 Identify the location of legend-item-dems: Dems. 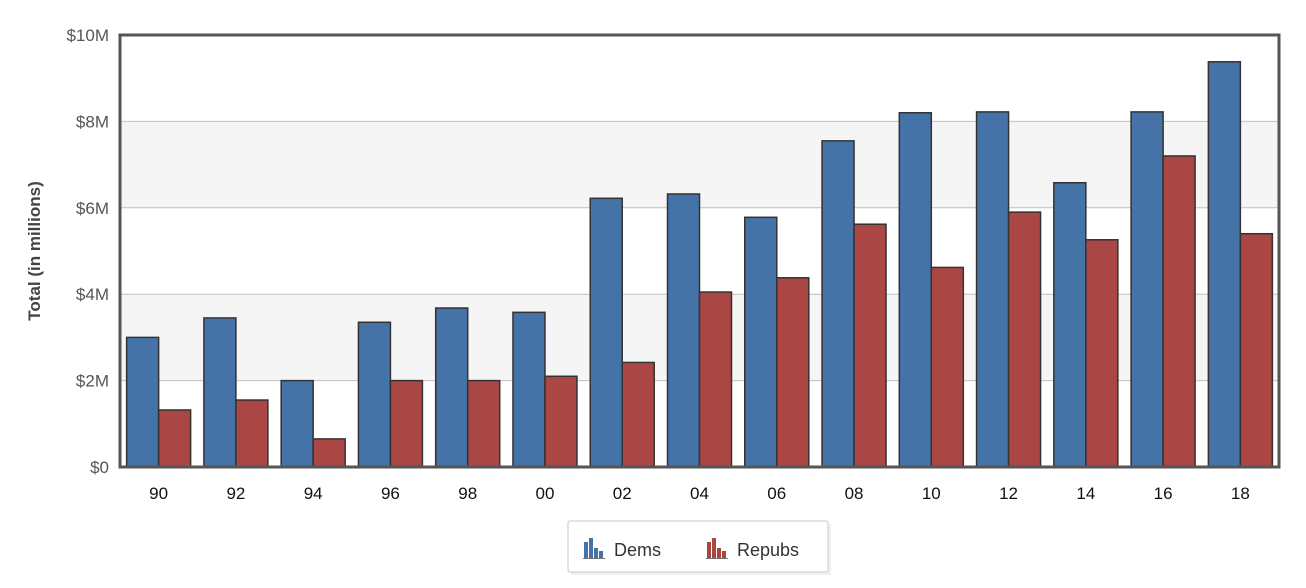
(622, 549).